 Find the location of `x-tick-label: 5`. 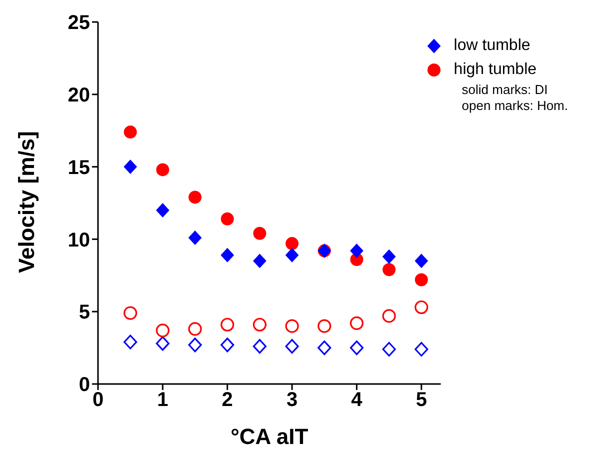

x-tick-label: 5 is located at coordinates (421, 400).